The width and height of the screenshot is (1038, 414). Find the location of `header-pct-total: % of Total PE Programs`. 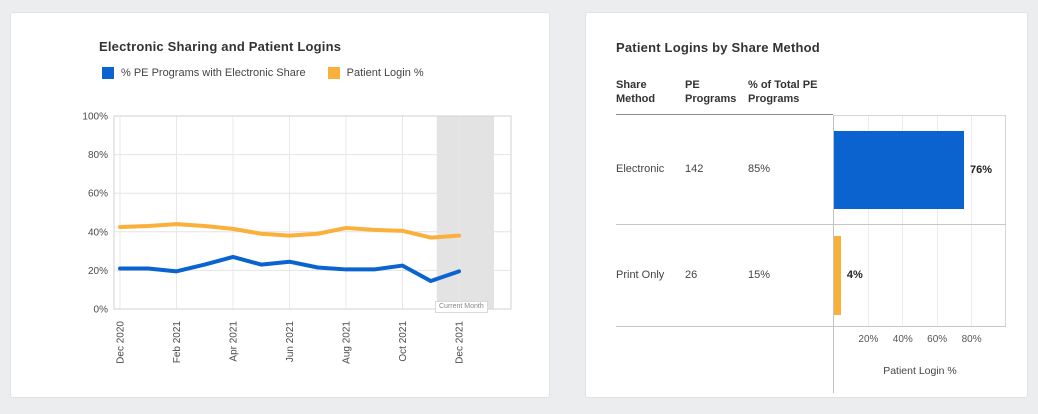

header-pct-total: % of Total PE Programs is located at coordinates (783, 92).